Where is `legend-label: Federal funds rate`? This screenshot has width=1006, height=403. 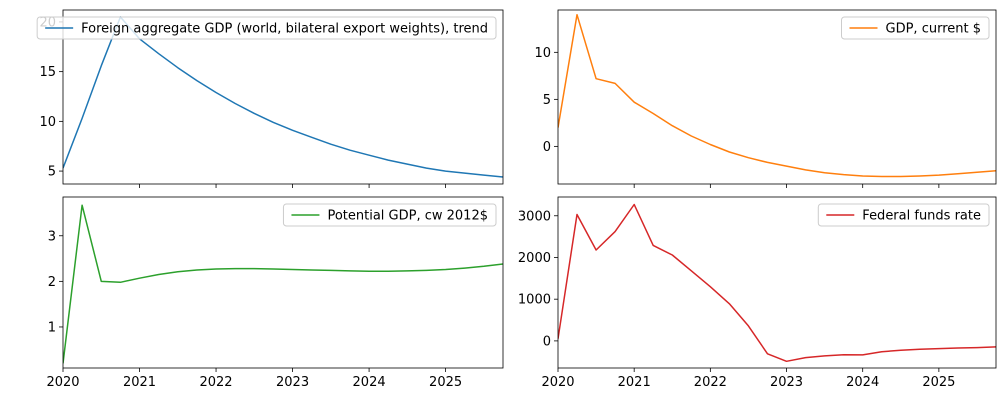
legend-label: Federal funds rate is located at coordinates (921, 216).